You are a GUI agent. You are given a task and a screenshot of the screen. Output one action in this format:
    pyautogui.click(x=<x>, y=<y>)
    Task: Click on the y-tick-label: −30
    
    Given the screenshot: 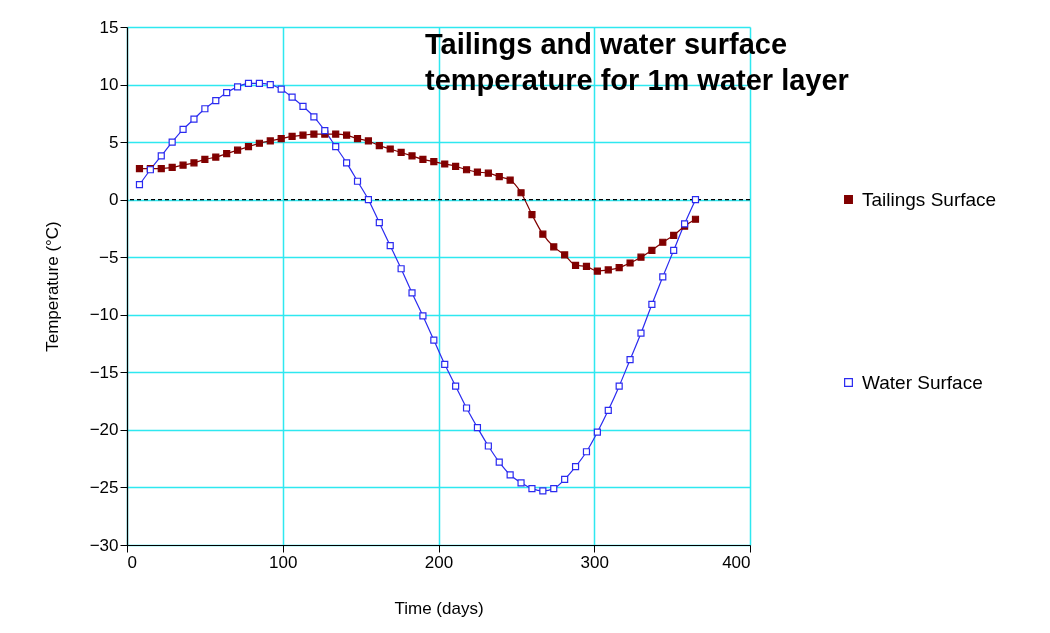 What is the action you would take?
    pyautogui.click(x=104, y=545)
    